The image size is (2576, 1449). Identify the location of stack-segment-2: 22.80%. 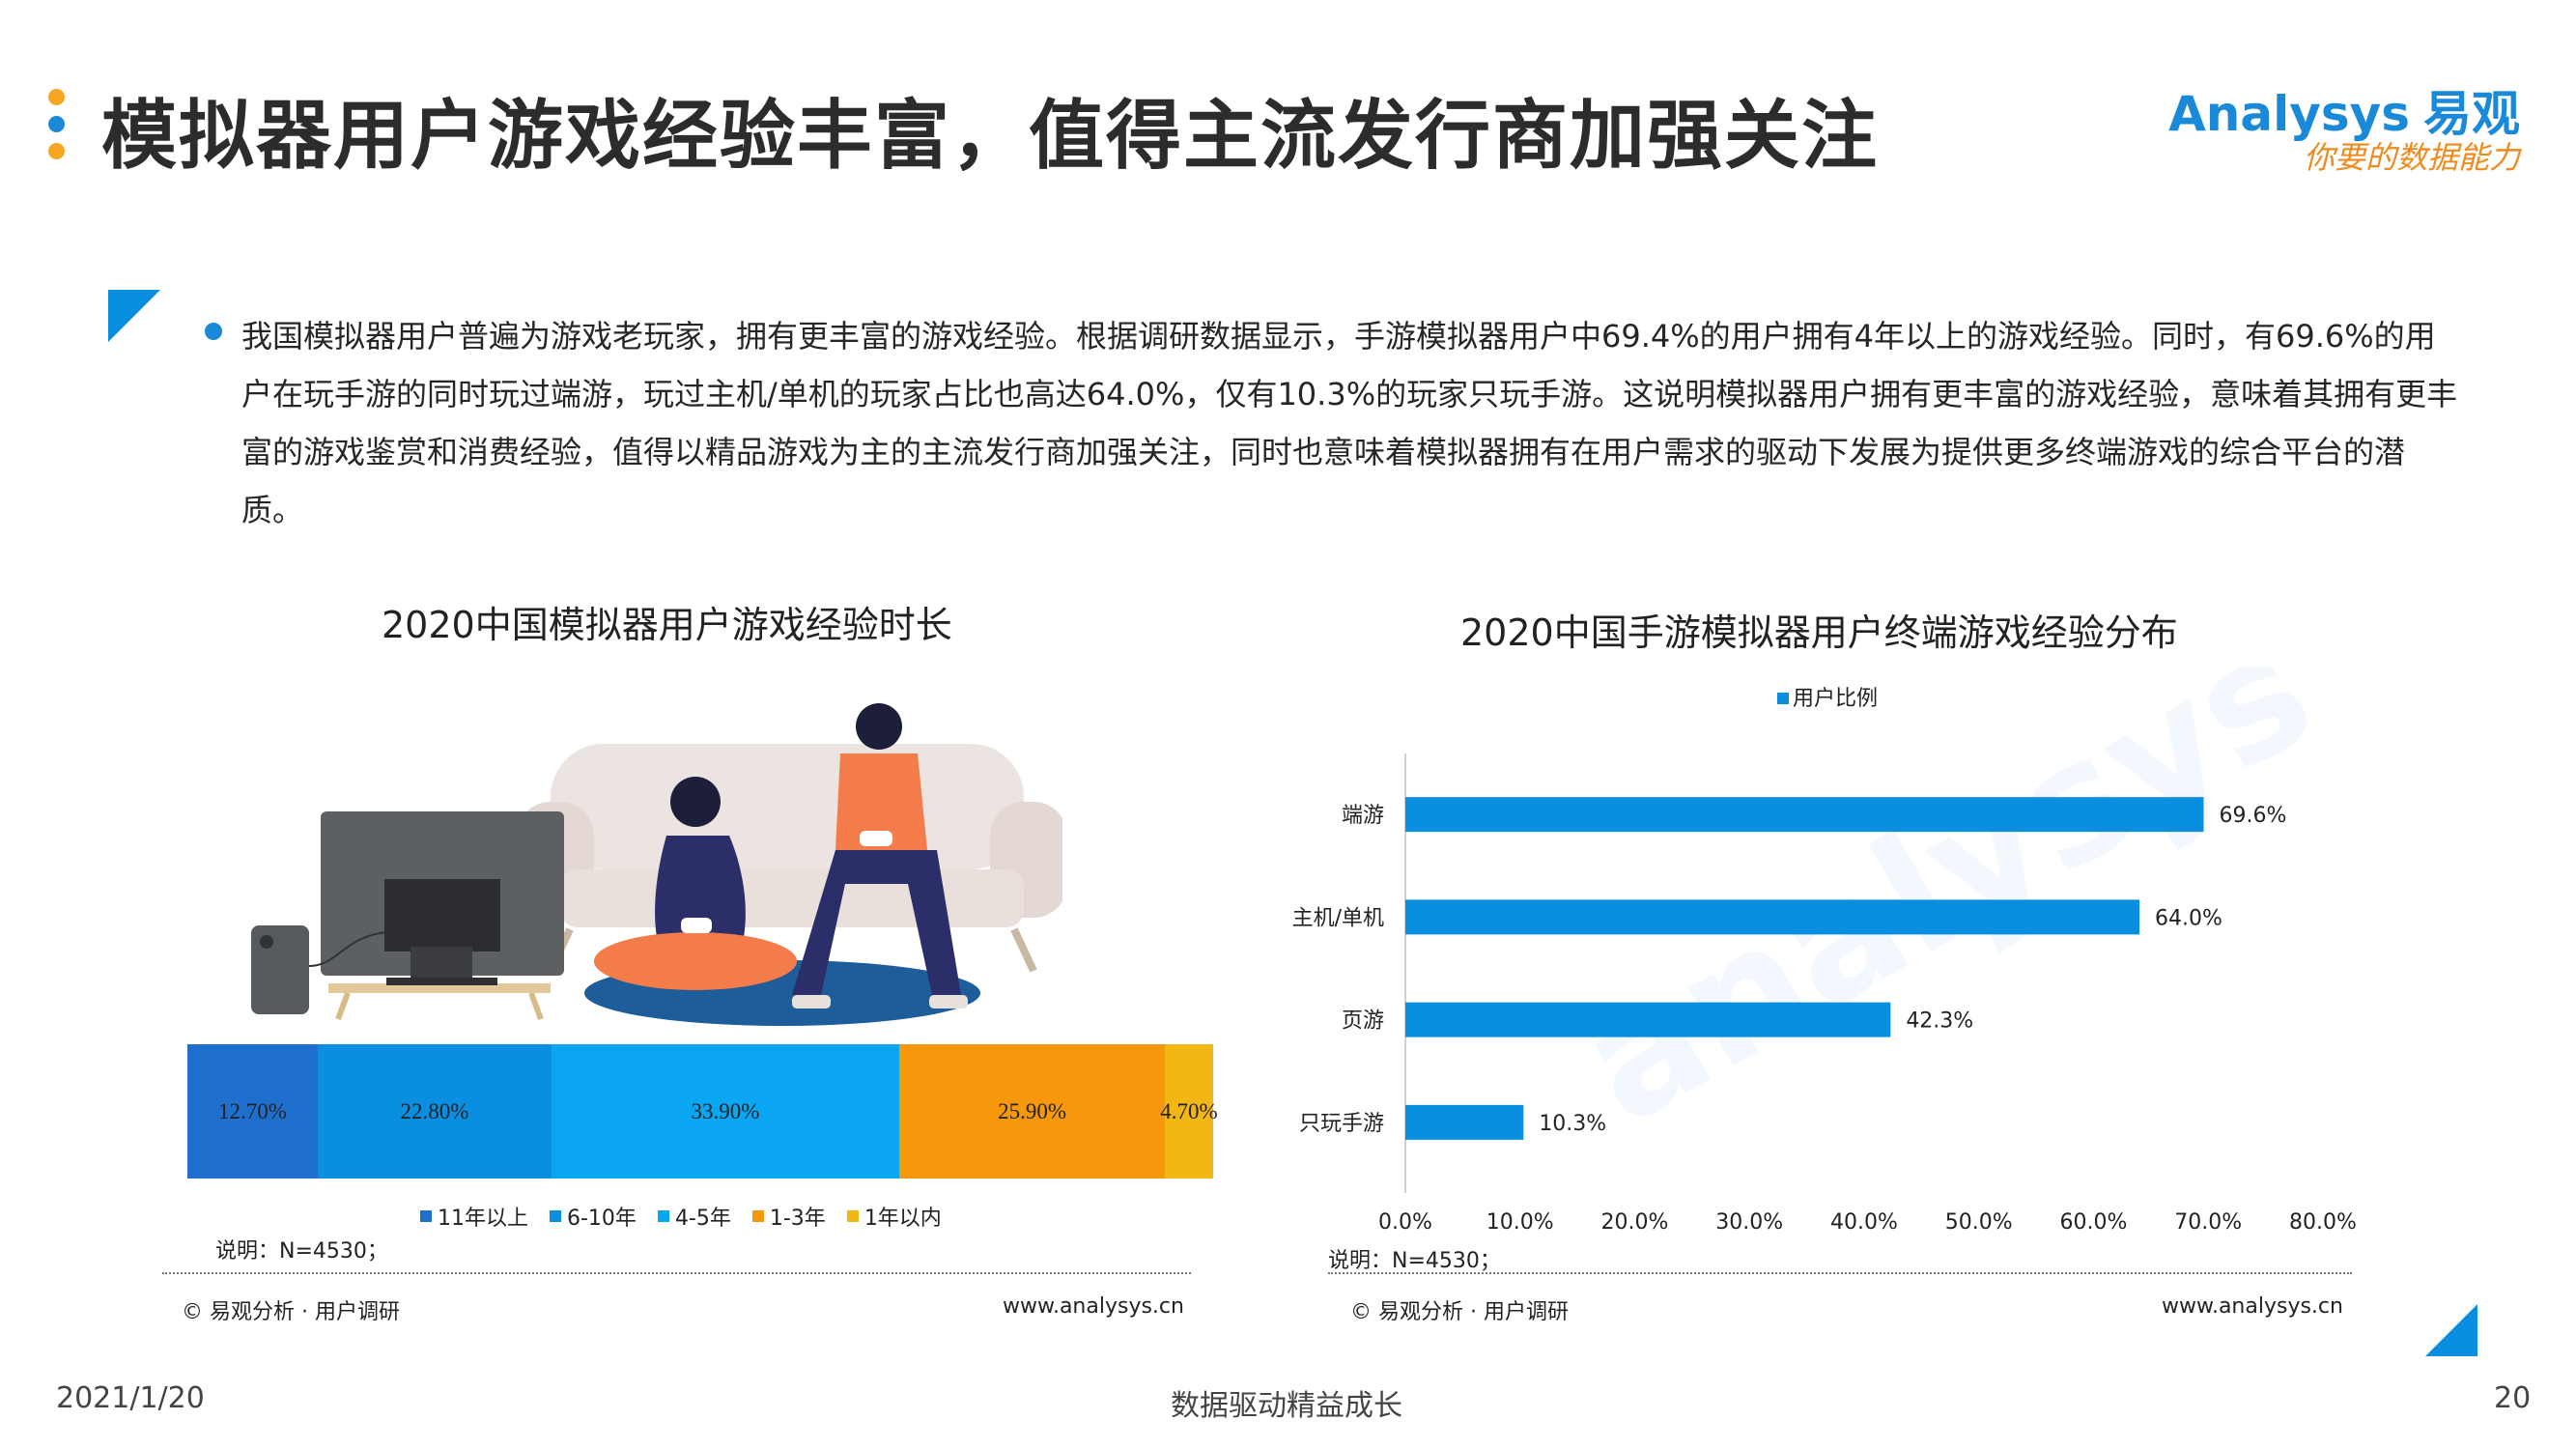
(434, 1111).